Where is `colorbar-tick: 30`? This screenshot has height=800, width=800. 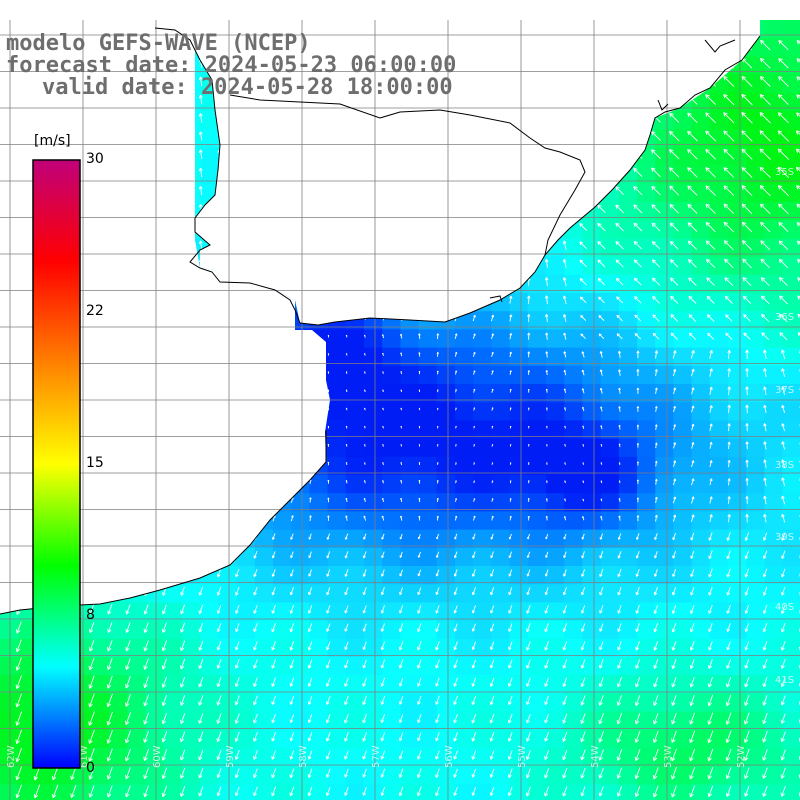
colorbar-tick: 30 is located at coordinates (95, 159).